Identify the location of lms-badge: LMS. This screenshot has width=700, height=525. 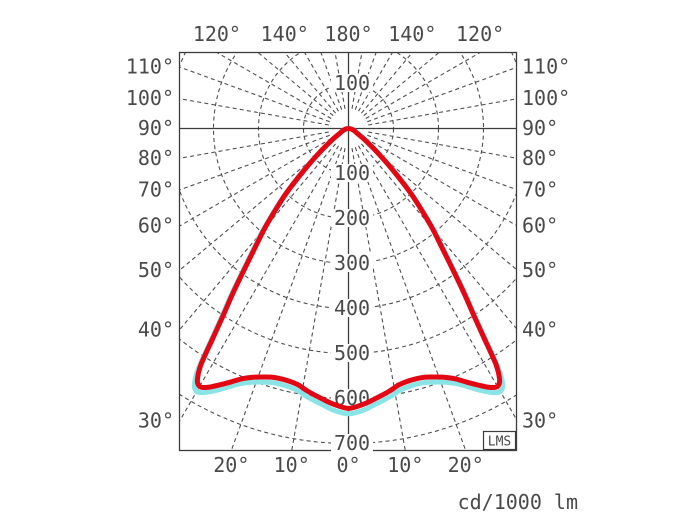
(499, 440).